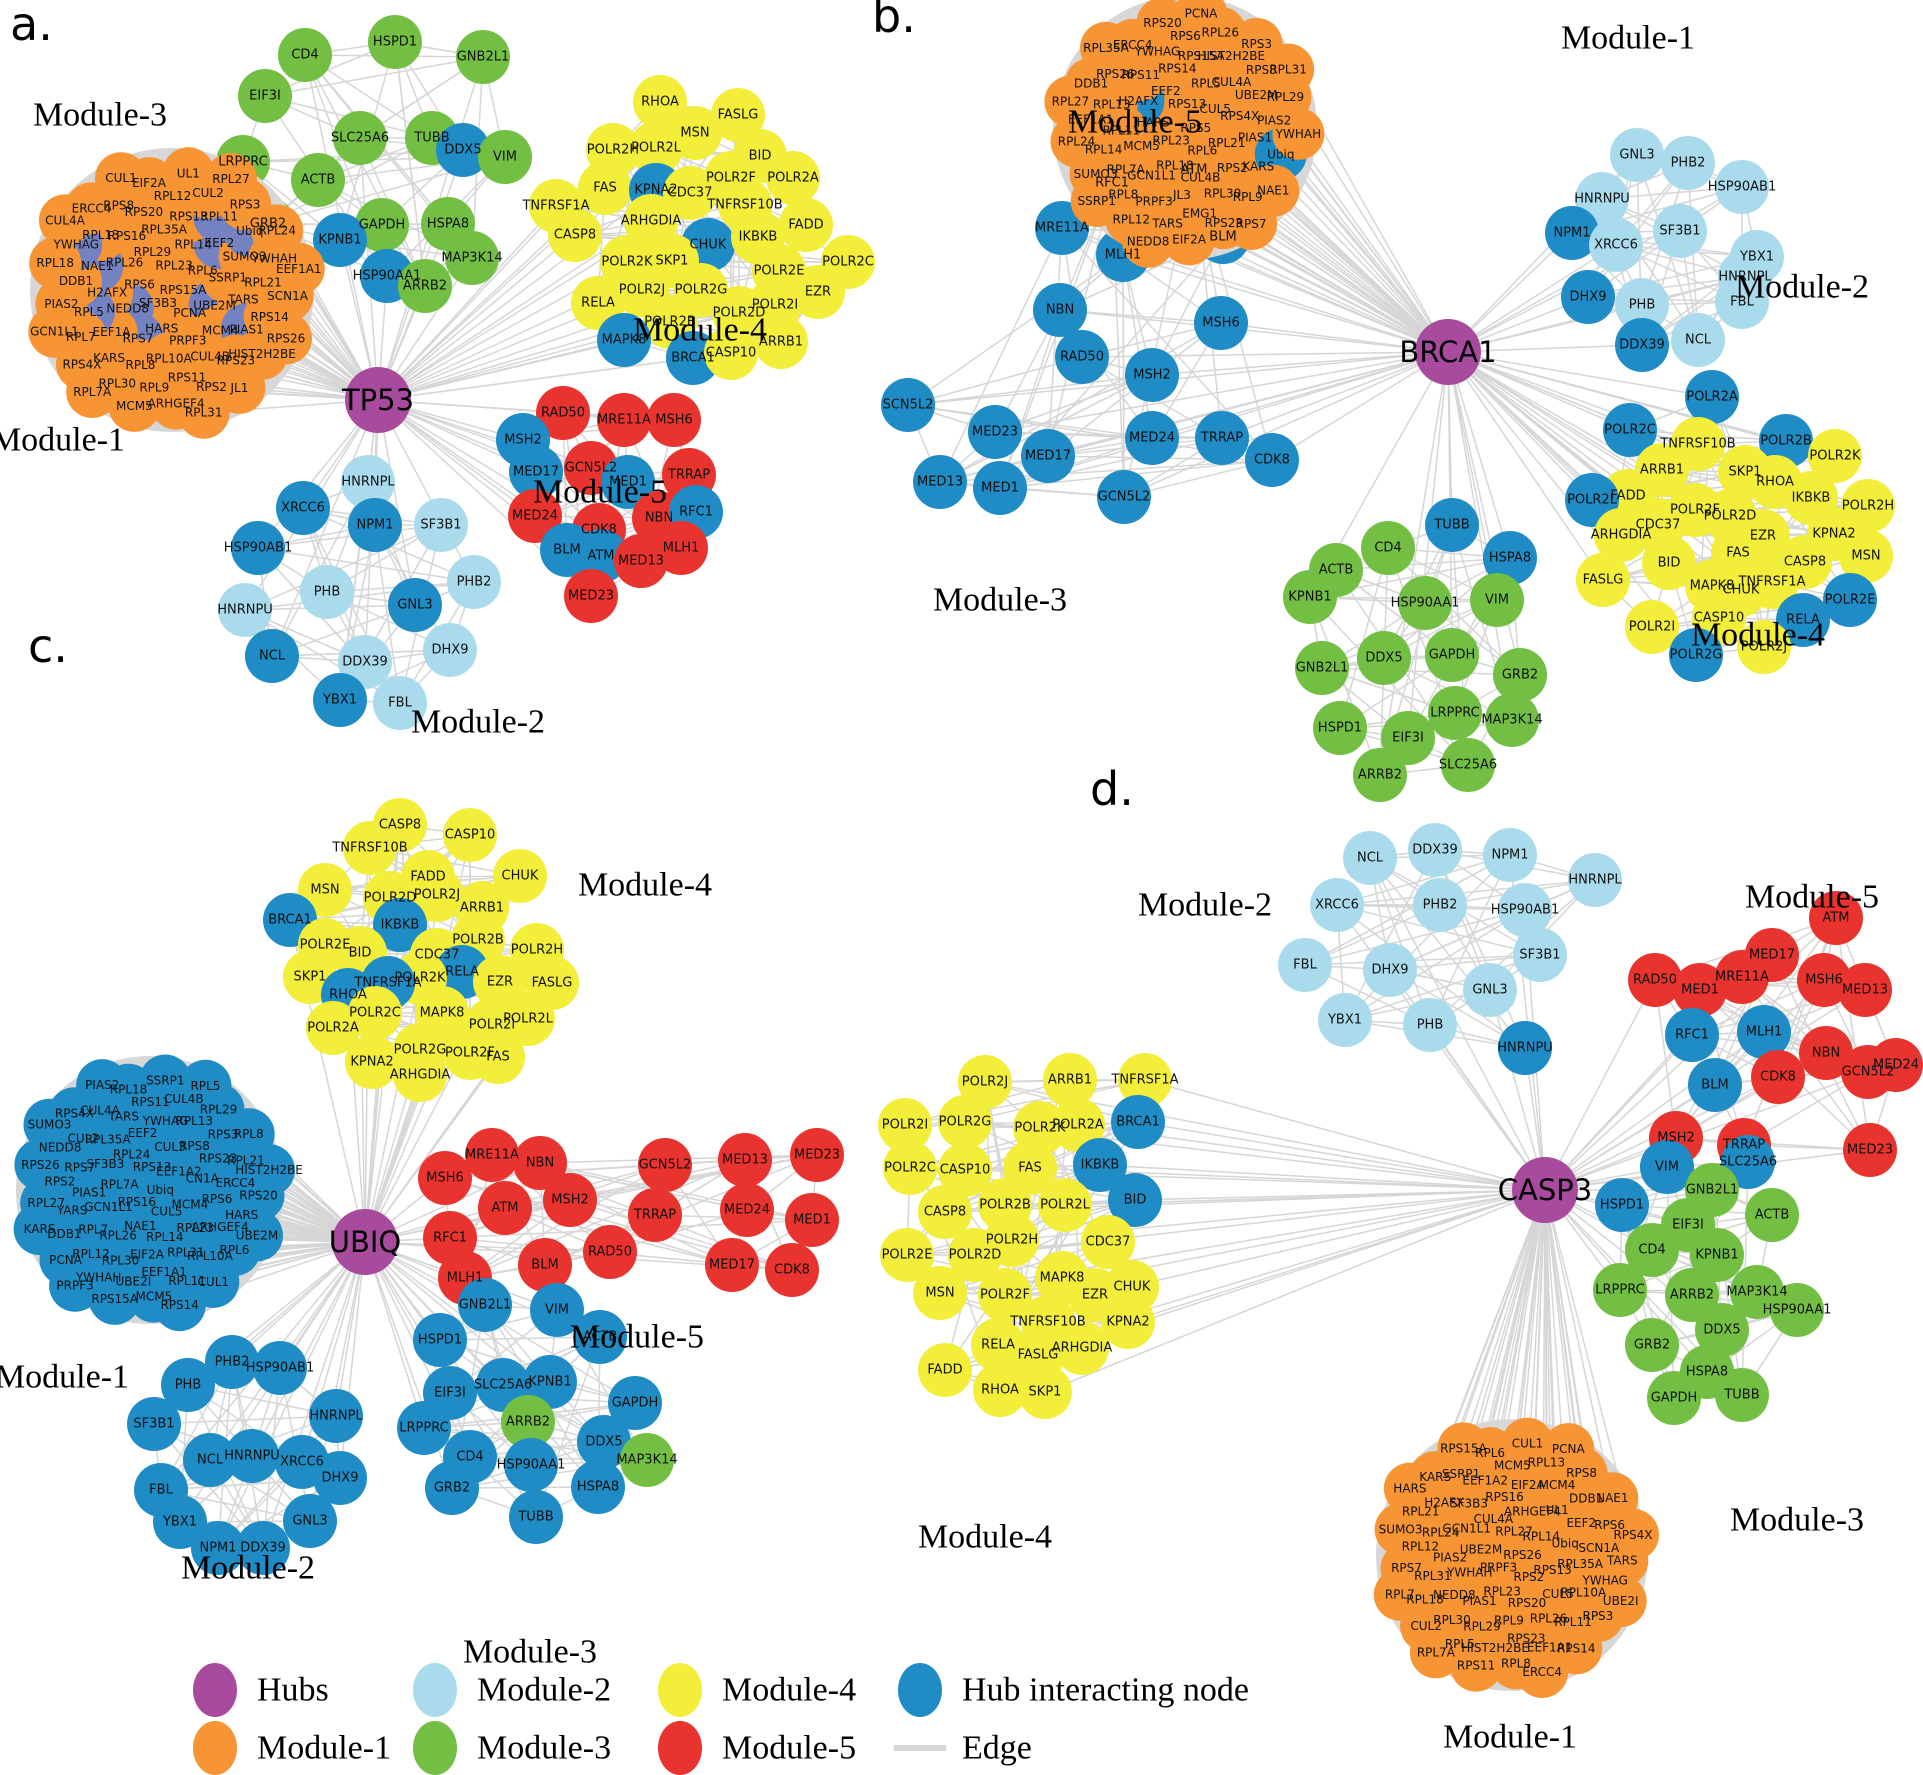 This screenshot has width=1923, height=1775. I want to click on node-ACTB, so click(318, 180).